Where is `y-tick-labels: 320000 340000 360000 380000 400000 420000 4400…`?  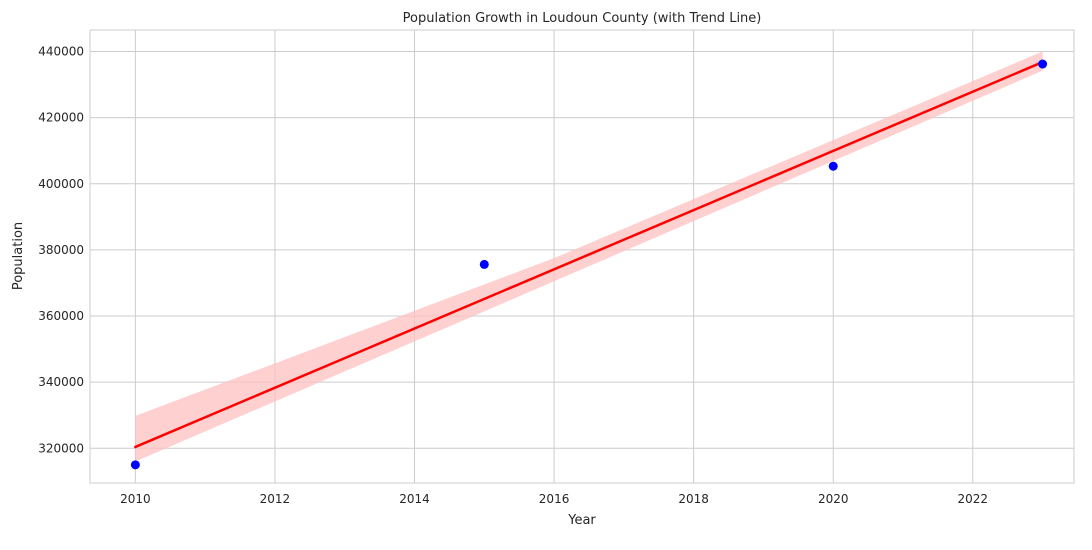
y-tick-labels: 320000 340000 360000 380000 400000 420000 4400… is located at coordinates (61, 249).